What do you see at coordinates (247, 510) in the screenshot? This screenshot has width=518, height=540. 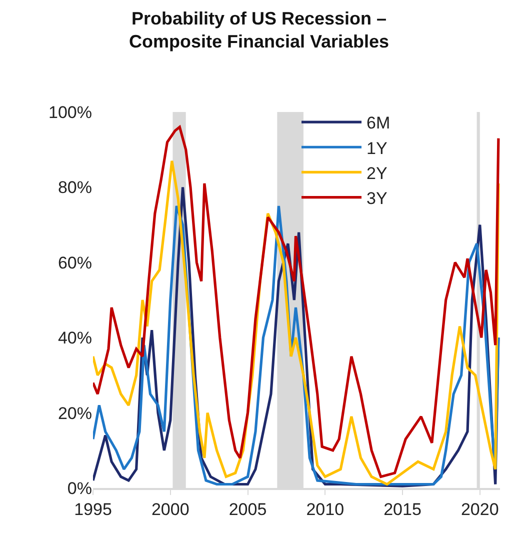 I see `x-tick-label: 2005` at bounding box center [247, 510].